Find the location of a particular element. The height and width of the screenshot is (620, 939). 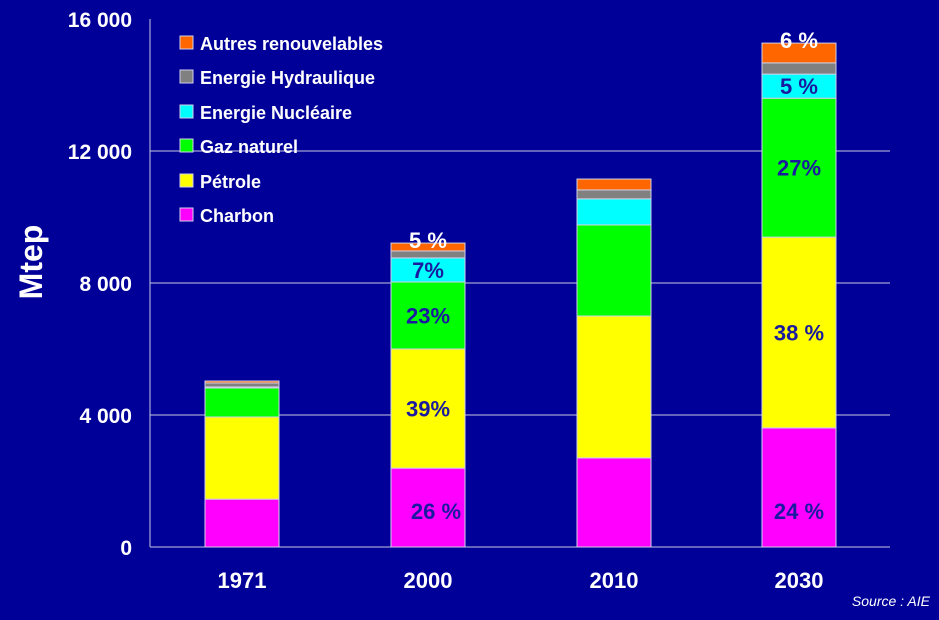

data-label: 24 % is located at coordinates (799, 511).